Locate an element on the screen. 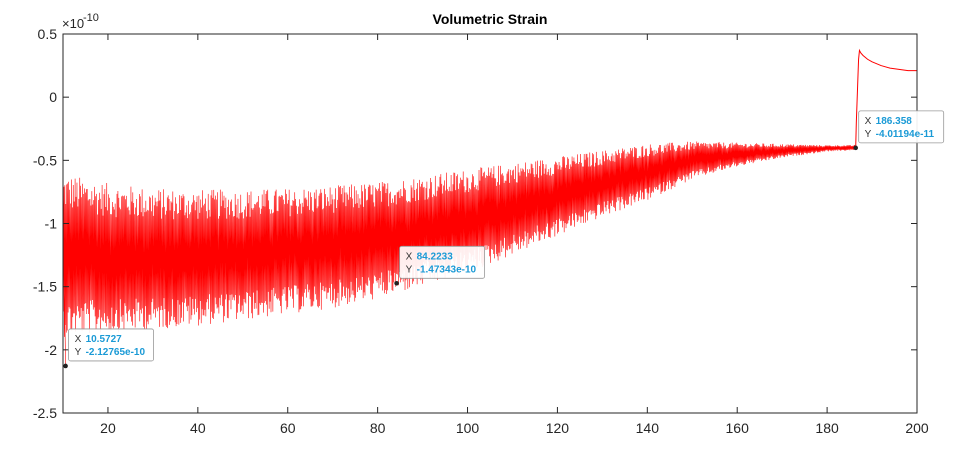  data-tip: X 186.358 Y -4.01194e-11 is located at coordinates (899, 130).